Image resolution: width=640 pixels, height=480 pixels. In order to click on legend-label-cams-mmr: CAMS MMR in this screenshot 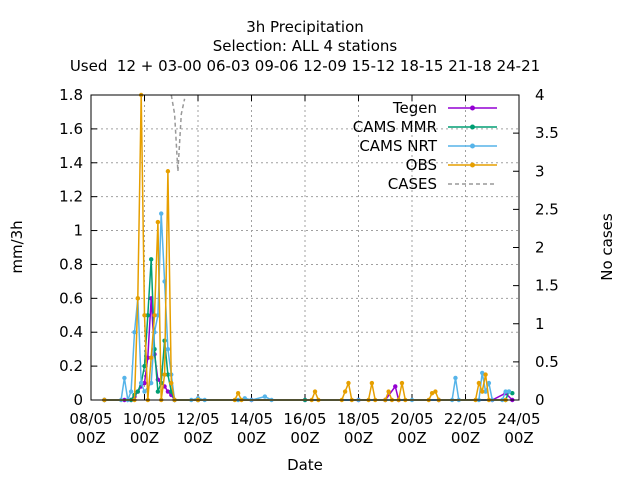, I will do `click(395, 127)`.